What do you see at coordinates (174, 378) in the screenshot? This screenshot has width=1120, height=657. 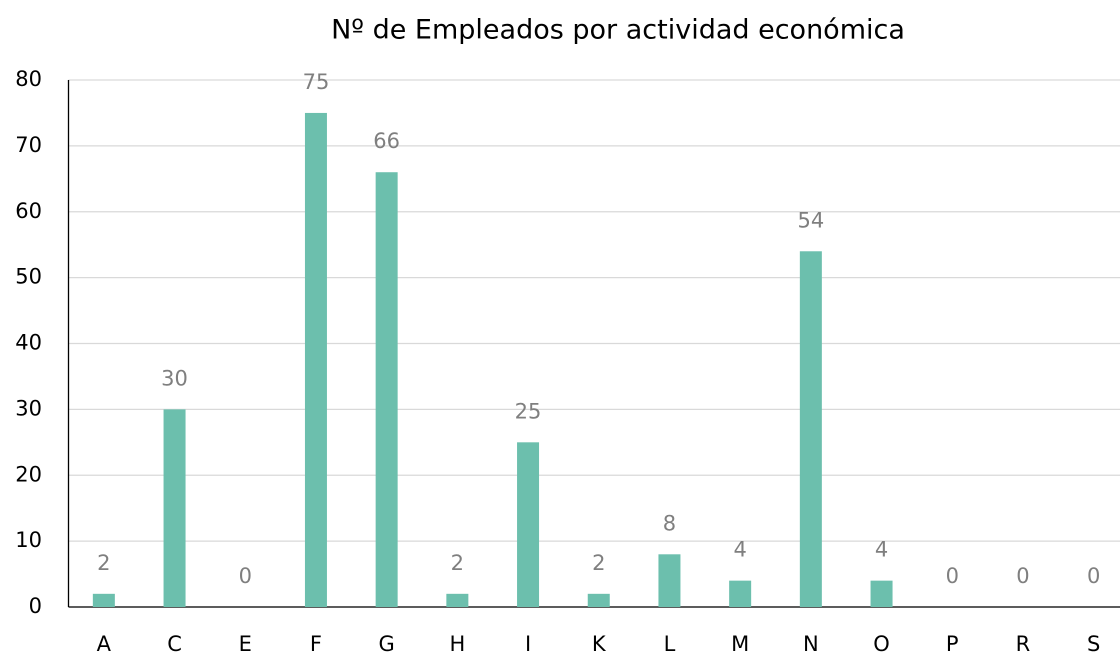 I see `data-label: 30` at bounding box center [174, 378].